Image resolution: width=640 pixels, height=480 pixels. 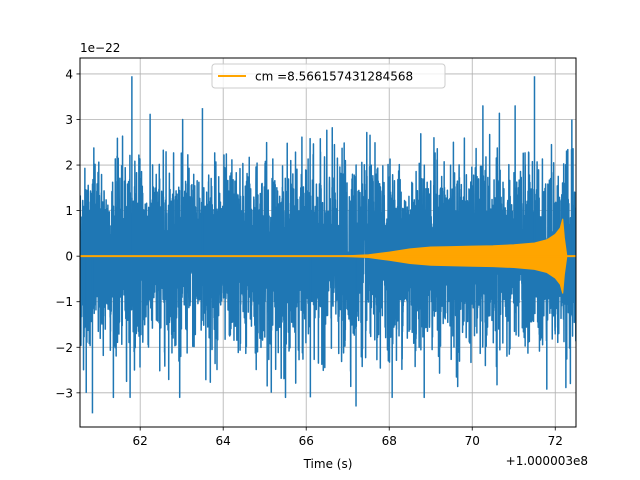 What do you see at coordinates (223, 441) in the screenshot?
I see `x-tick-label: 64` at bounding box center [223, 441].